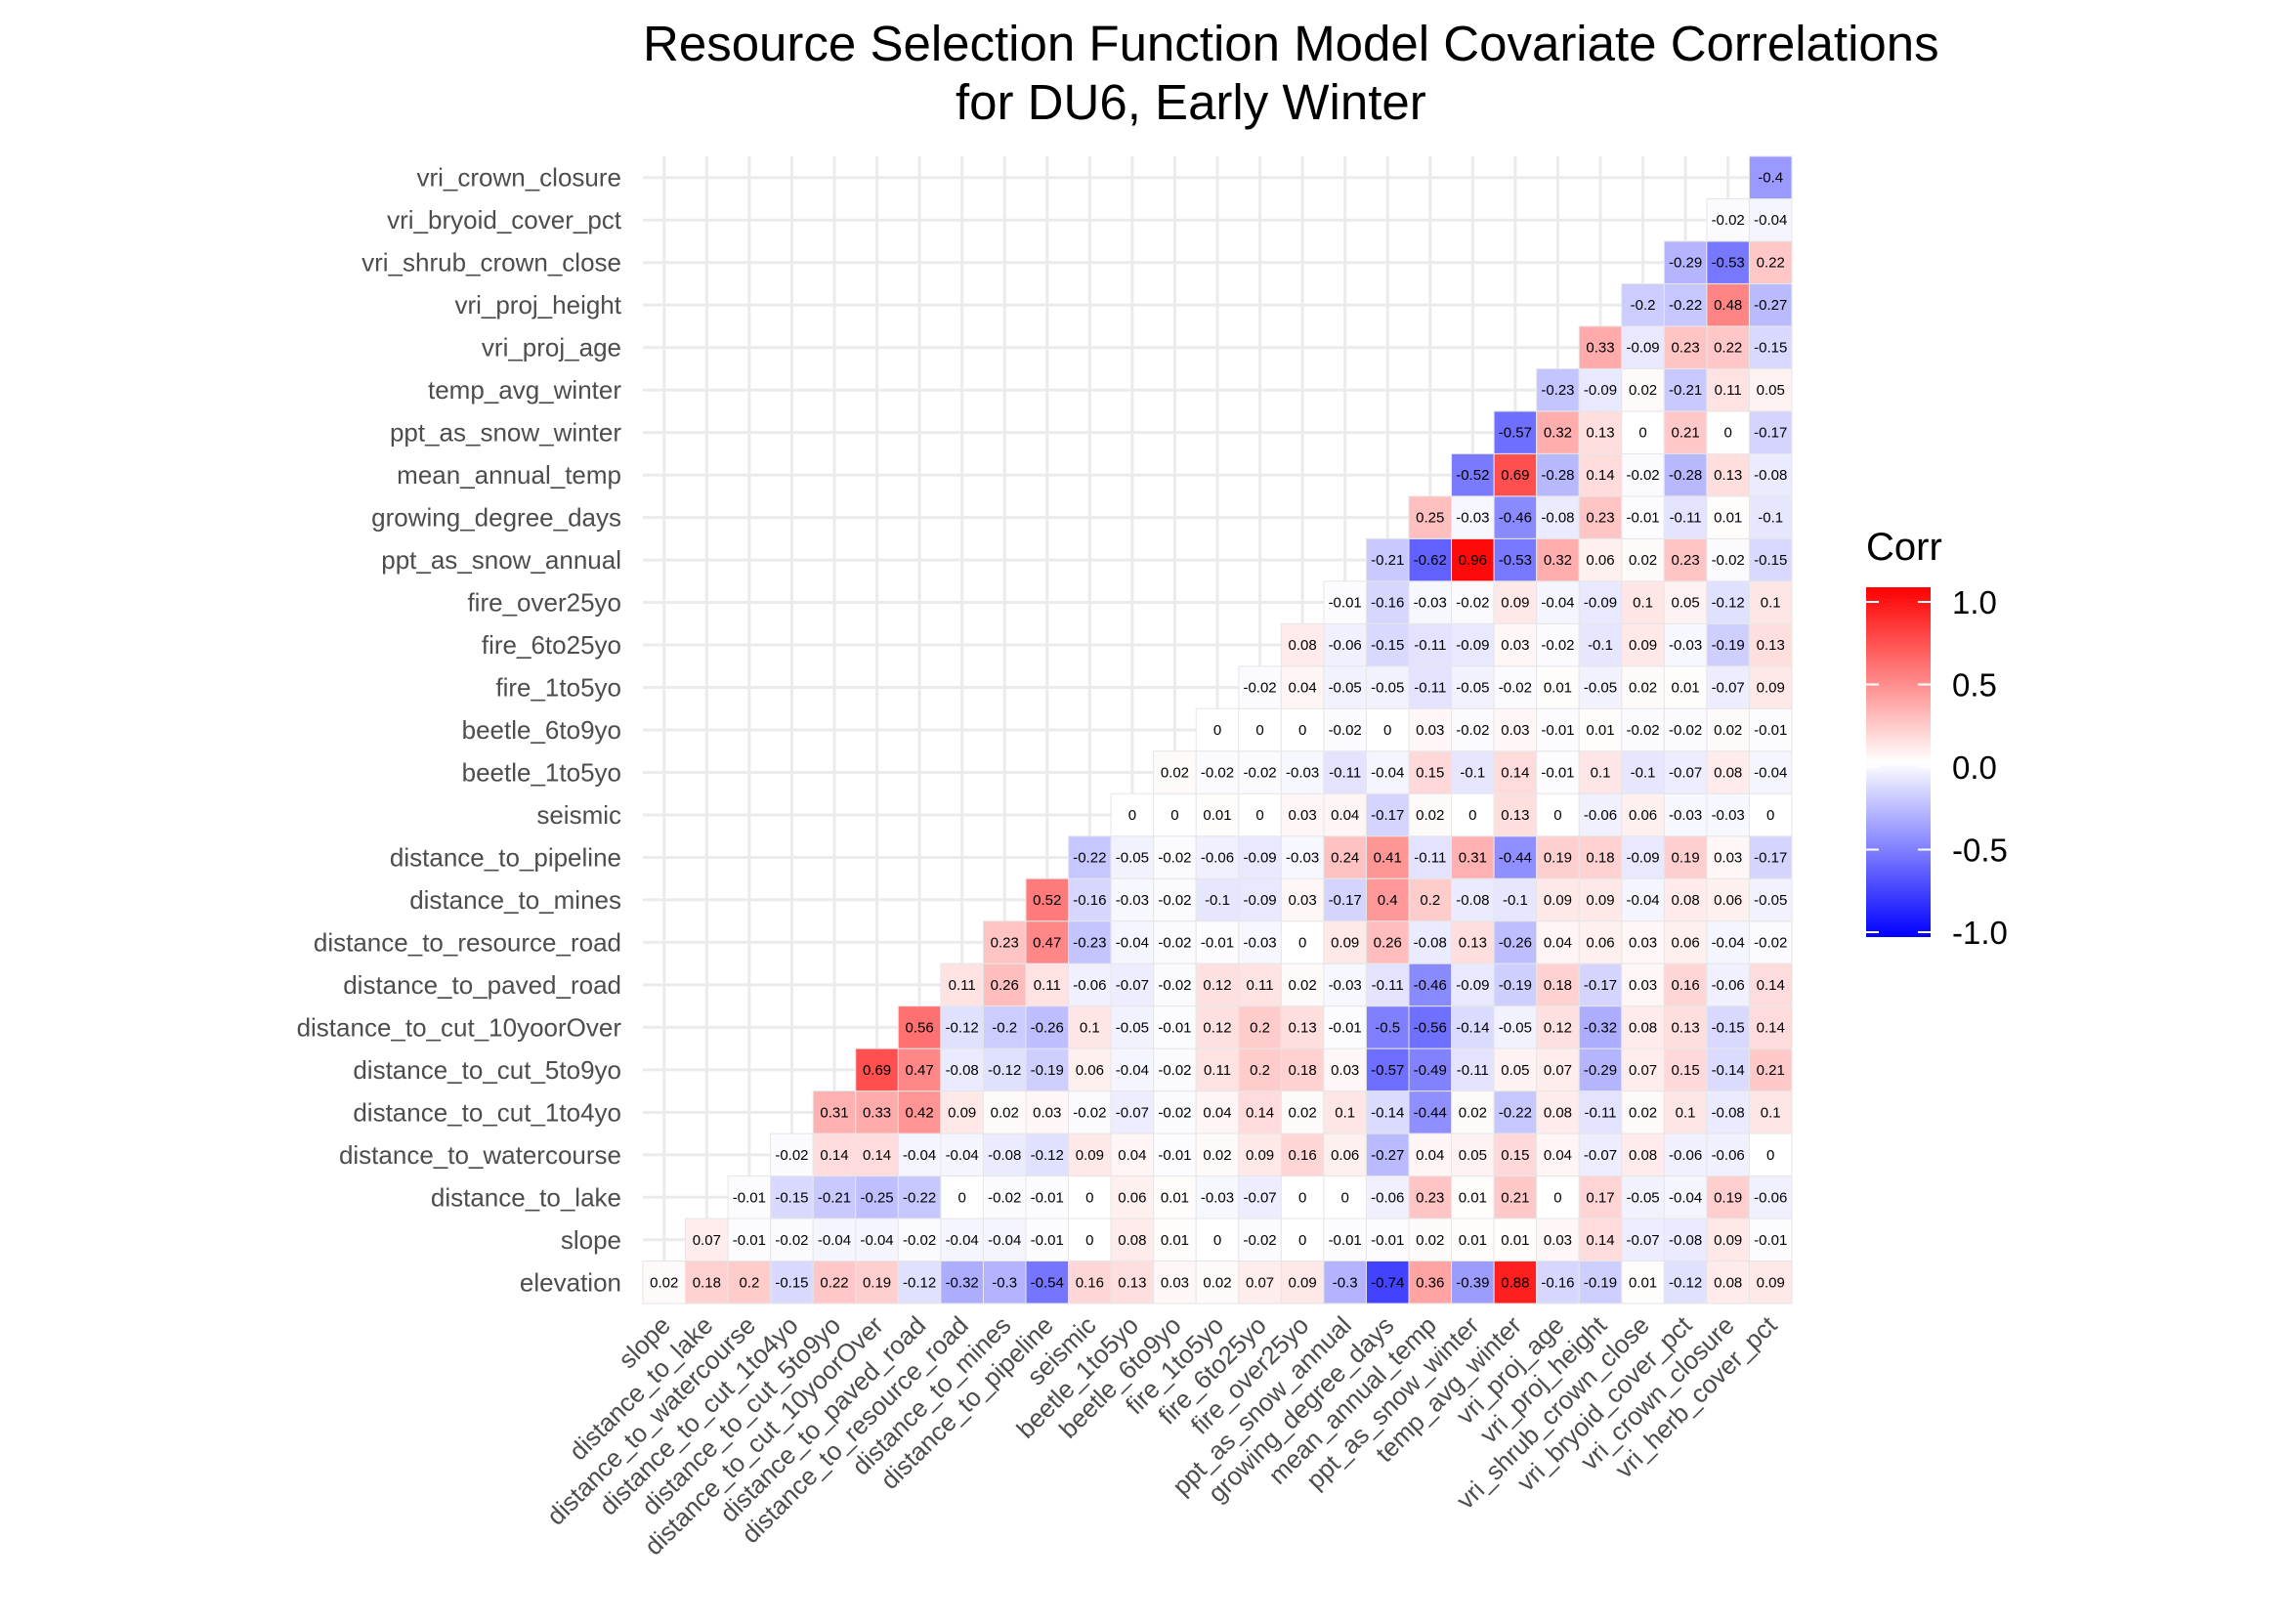 This screenshot has width=2296, height=1624. What do you see at coordinates (1387, 1241) in the screenshot?
I see `cell-value-label: -0.01` at bounding box center [1387, 1241].